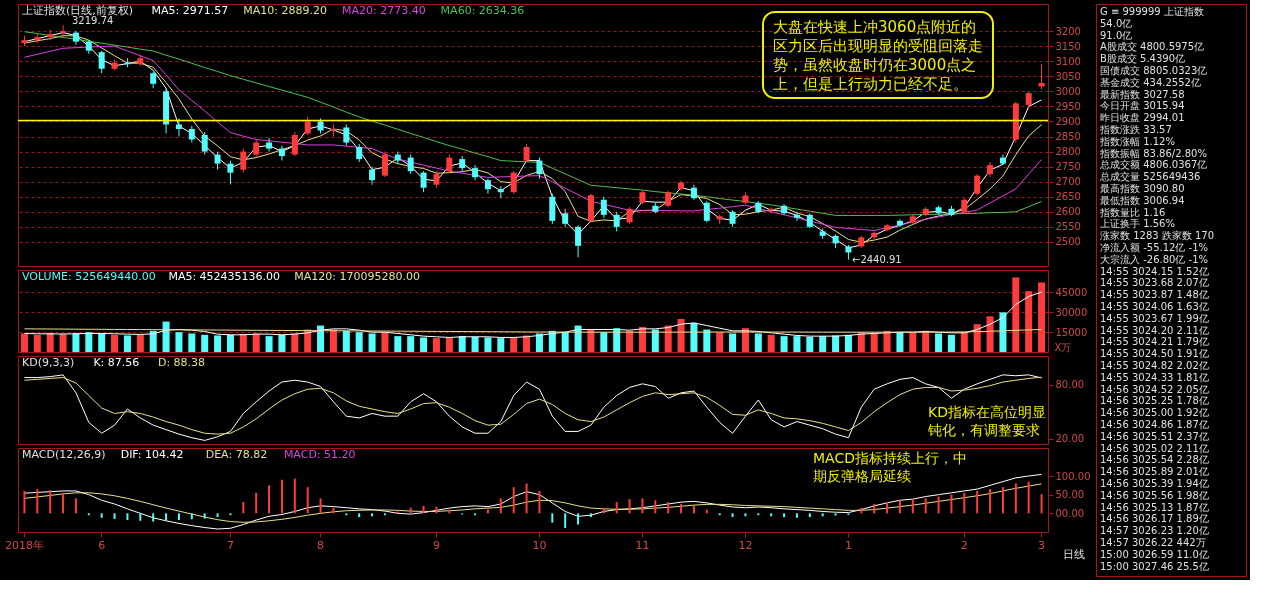 Image resolution: width=1267 pixels, height=603 pixels. I want to click on text: 14:56 3024.86 1.87亿, so click(1154, 424).